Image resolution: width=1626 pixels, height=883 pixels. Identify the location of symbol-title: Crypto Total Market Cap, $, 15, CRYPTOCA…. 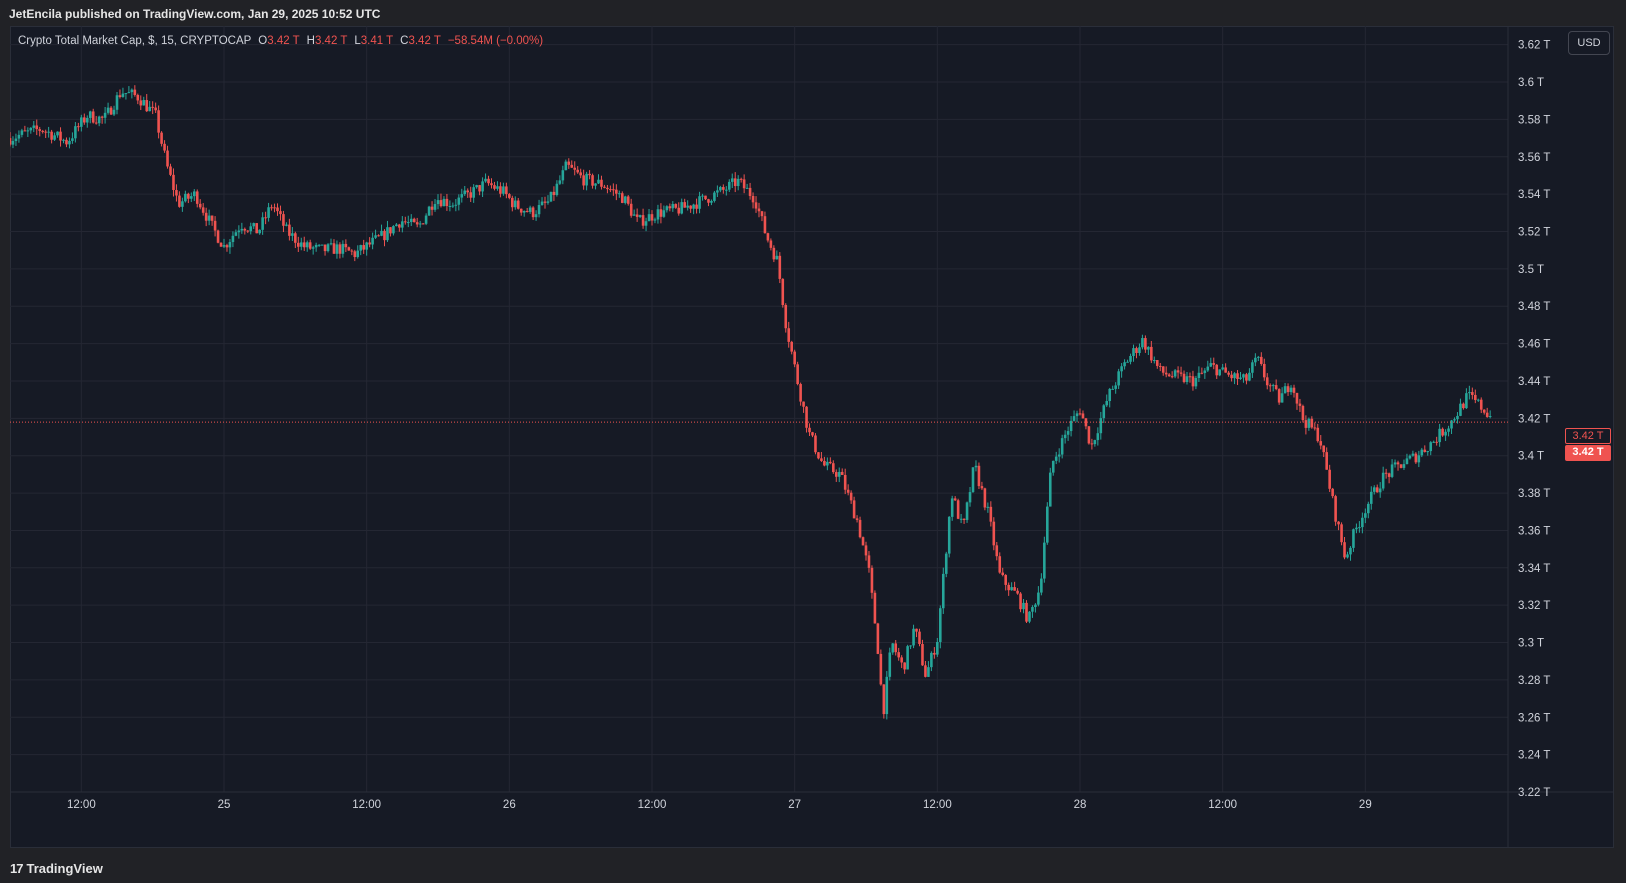
(135, 41).